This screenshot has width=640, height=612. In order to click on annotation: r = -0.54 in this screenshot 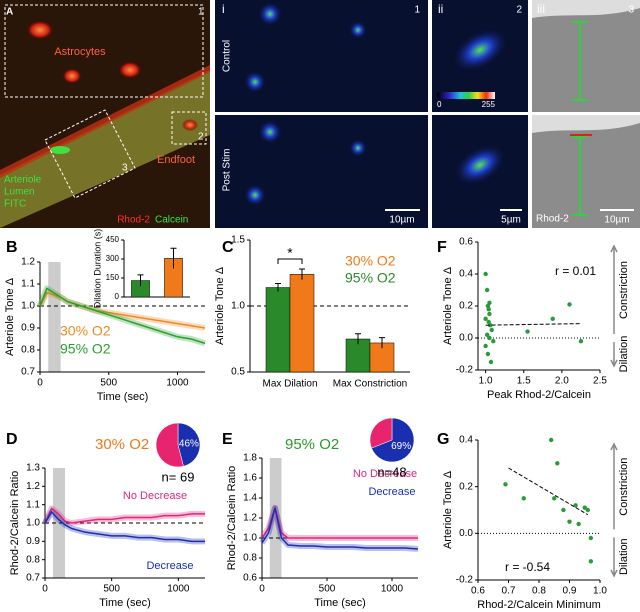, I will do `click(527, 567)`.